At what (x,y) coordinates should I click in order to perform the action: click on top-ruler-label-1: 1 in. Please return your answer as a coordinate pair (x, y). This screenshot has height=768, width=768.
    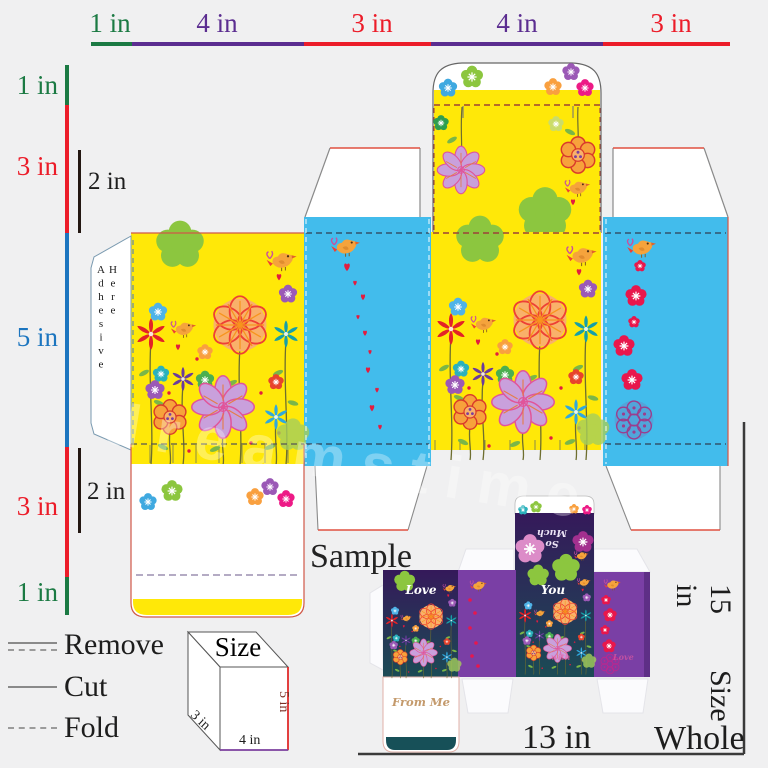
    Looking at the image, I should click on (110, 23).